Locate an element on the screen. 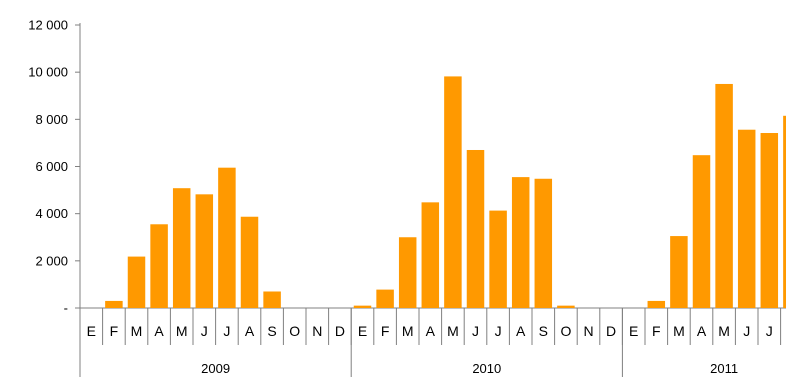  y-tick-label: - is located at coordinates (66, 308).